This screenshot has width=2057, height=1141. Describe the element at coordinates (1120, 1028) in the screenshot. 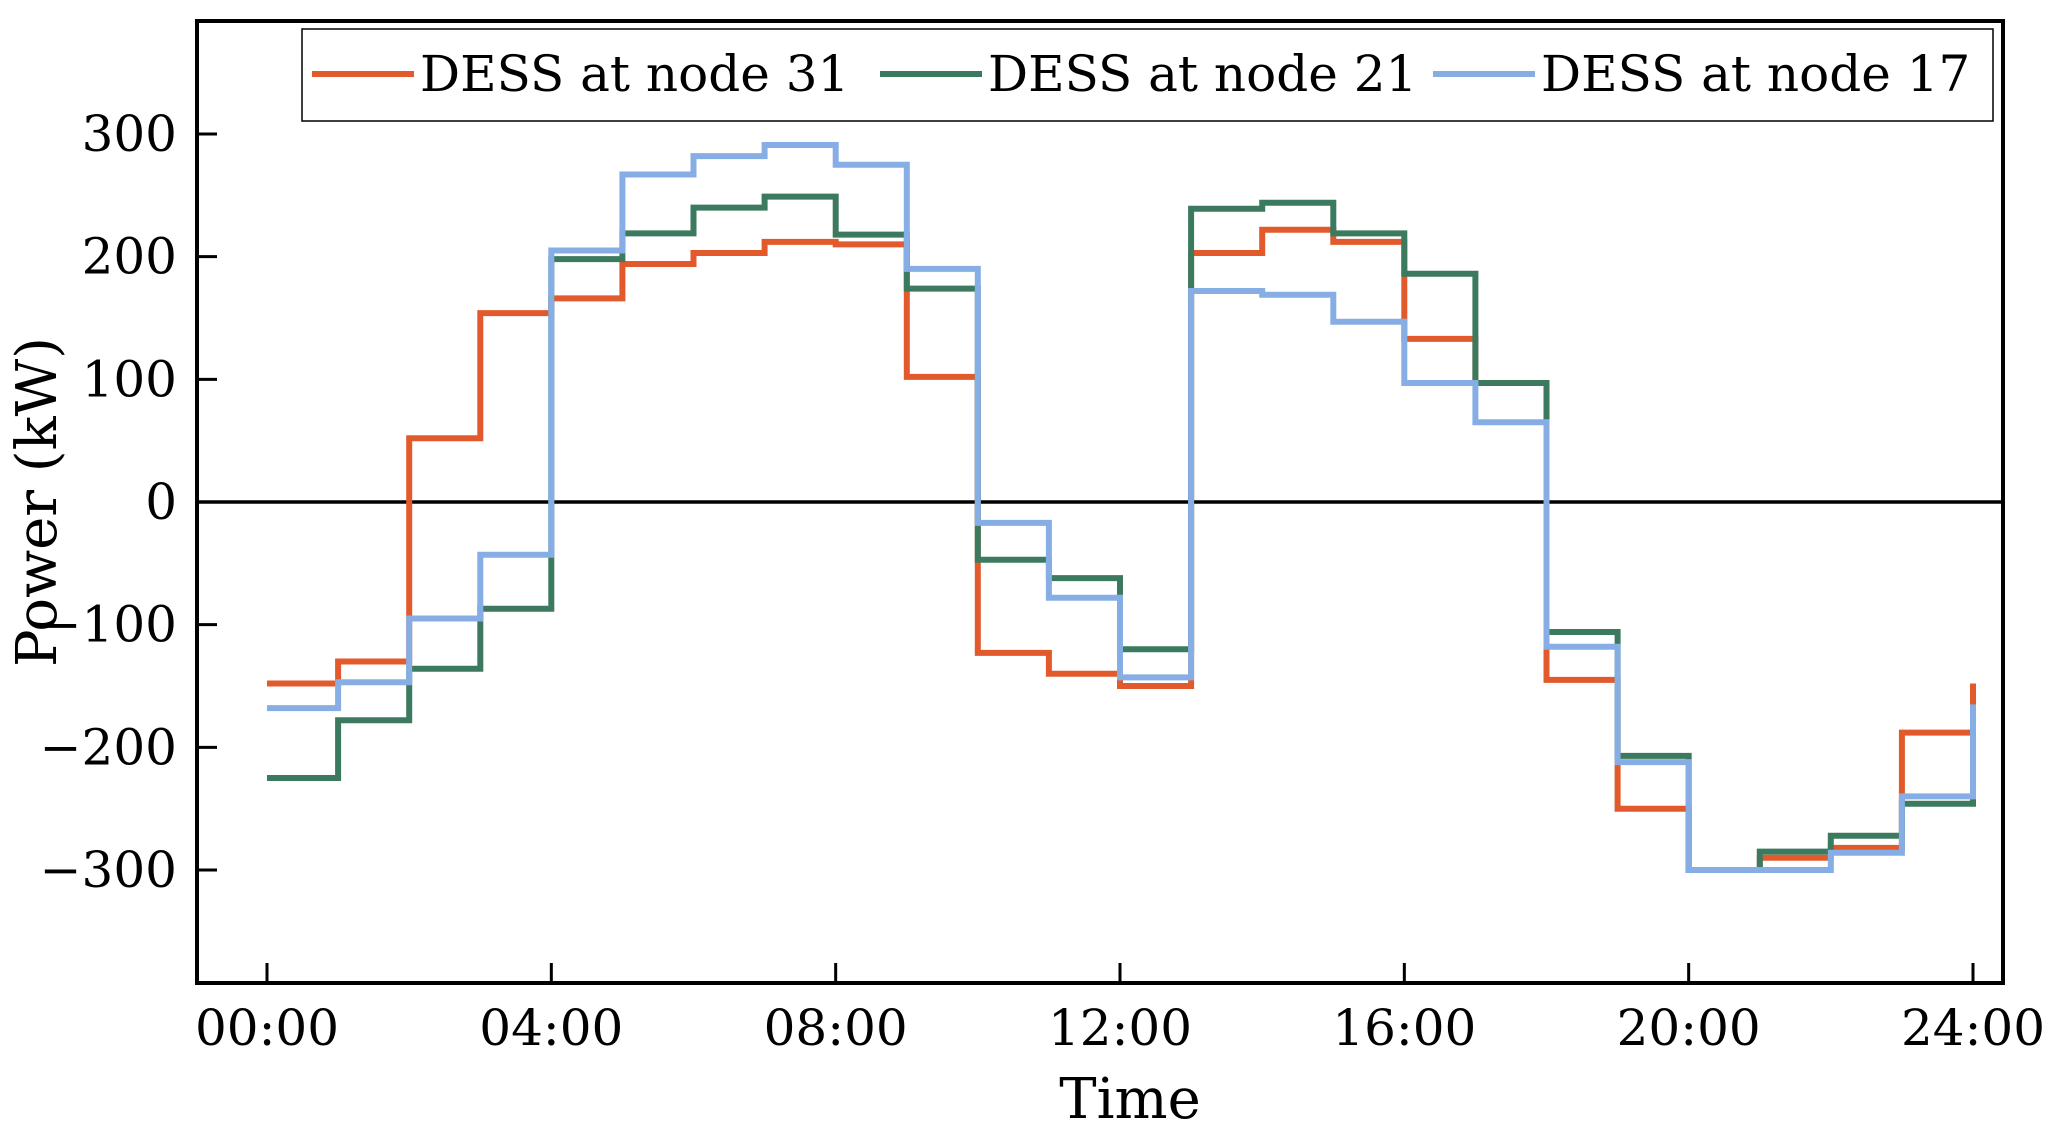

I see `x-tick-label: 12:00` at that location.